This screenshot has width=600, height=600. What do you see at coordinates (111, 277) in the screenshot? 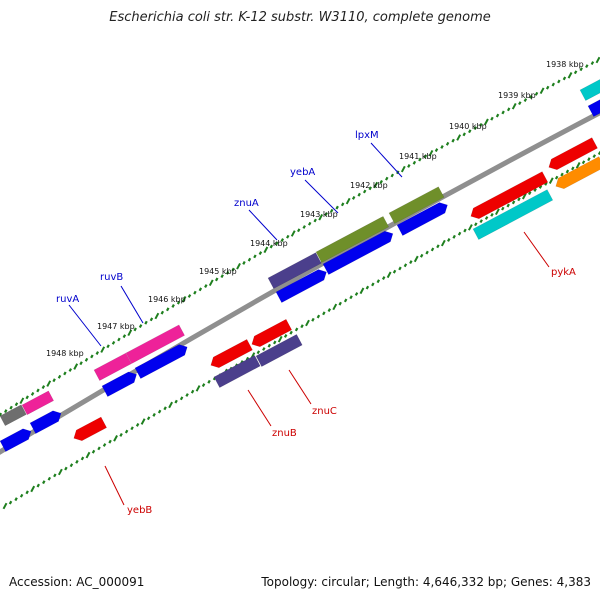
I see `gene-label-ruvB: ruvB` at bounding box center [111, 277].